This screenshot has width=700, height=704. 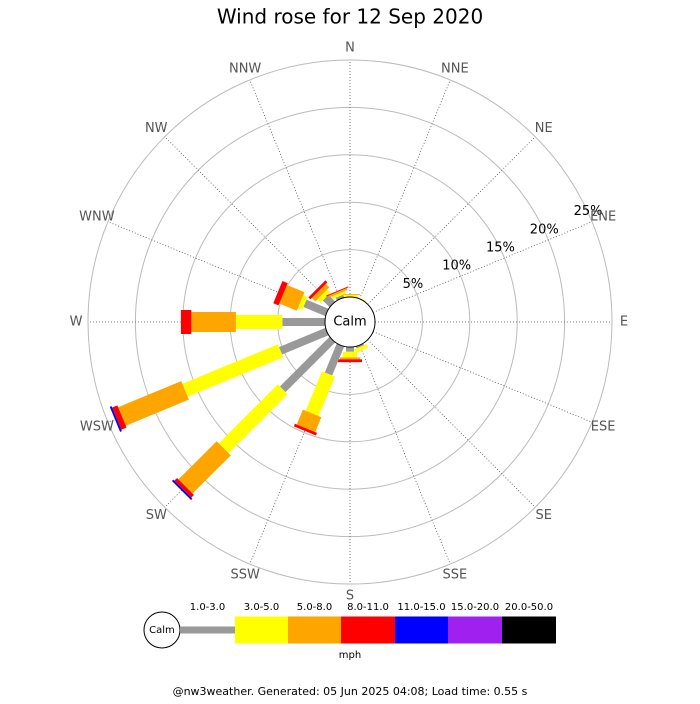 I want to click on direction-label: W, so click(x=76, y=322).